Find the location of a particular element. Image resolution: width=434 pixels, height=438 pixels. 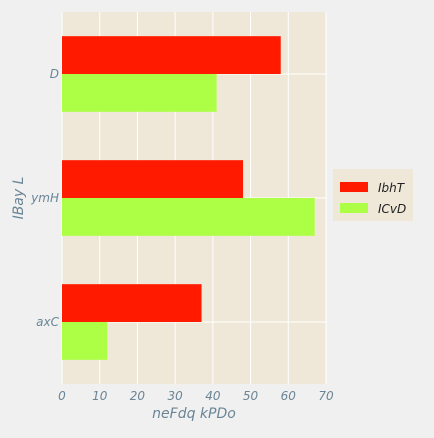

x-tick-label: 0 is located at coordinates (62, 396).